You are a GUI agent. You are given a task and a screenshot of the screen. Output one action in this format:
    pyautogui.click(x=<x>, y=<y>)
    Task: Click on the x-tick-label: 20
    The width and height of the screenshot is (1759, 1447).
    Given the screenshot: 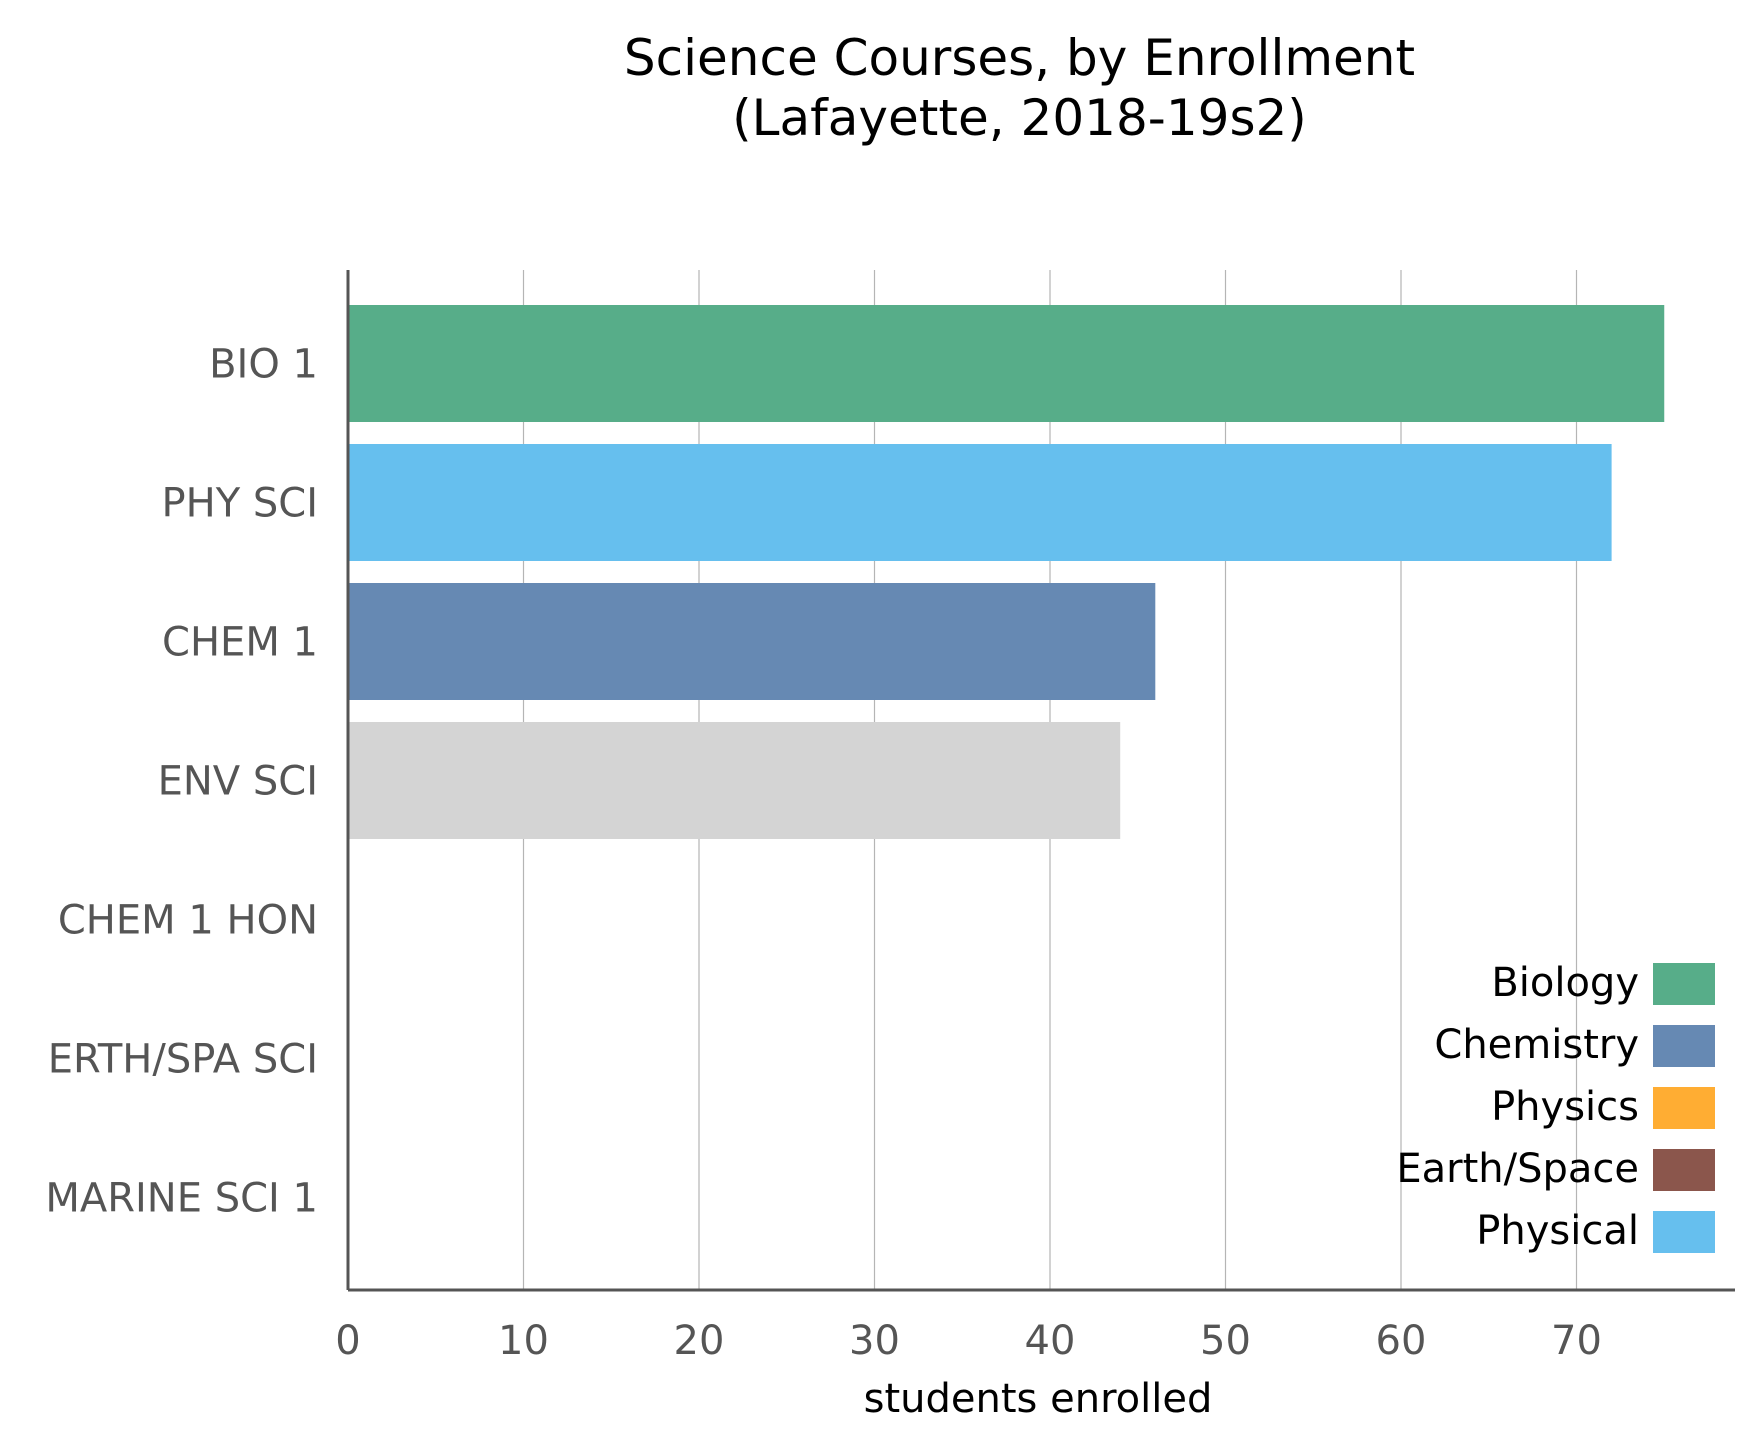 What is the action you would take?
    pyautogui.click(x=699, y=1341)
    